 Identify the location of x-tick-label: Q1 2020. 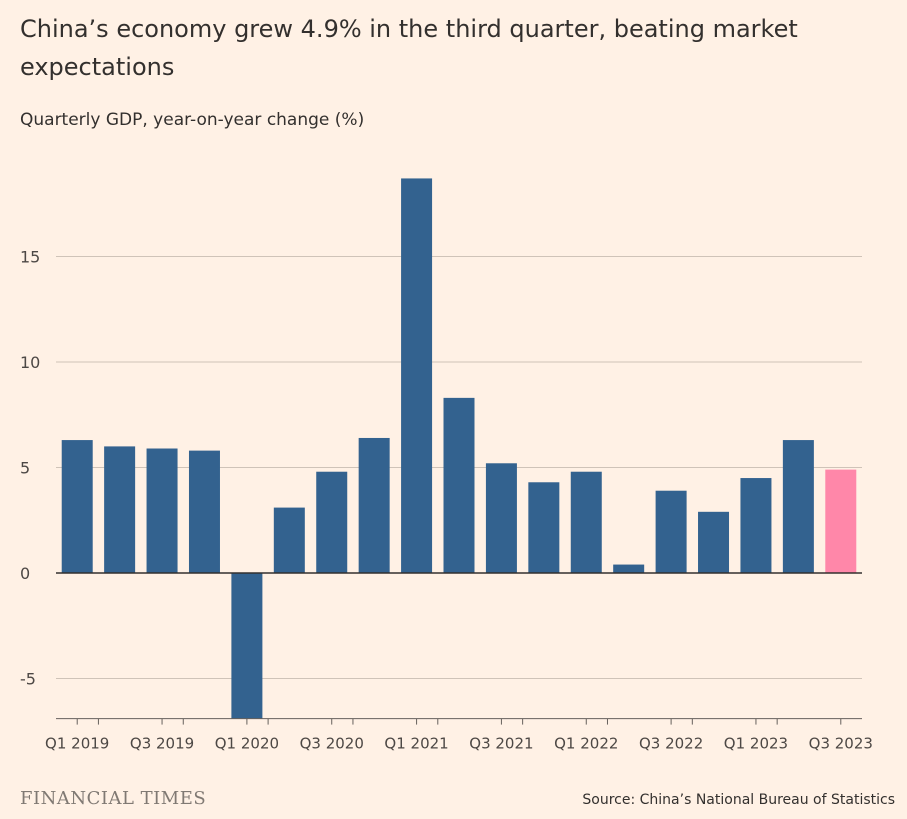
(247, 744).